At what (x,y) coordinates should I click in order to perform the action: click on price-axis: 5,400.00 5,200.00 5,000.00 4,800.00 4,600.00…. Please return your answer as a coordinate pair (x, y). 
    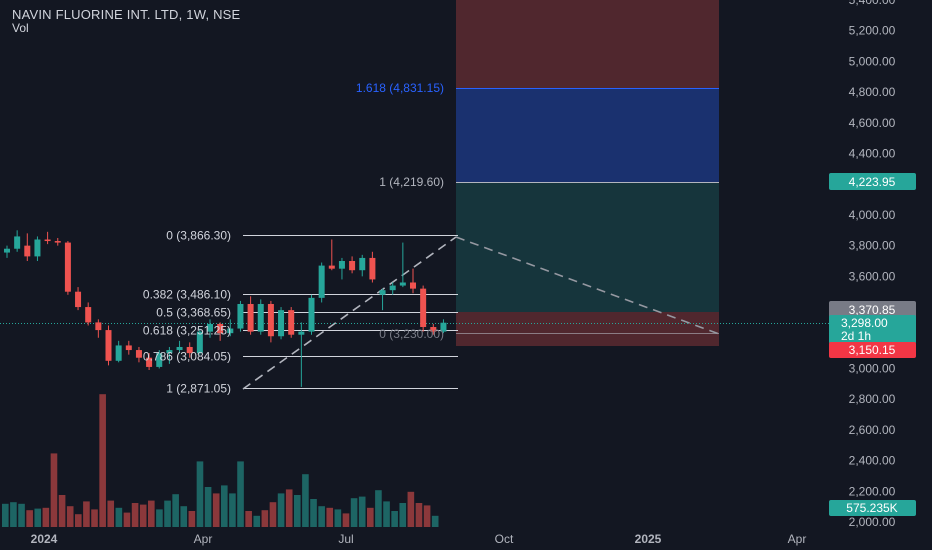
    Looking at the image, I should click on (872, 264).